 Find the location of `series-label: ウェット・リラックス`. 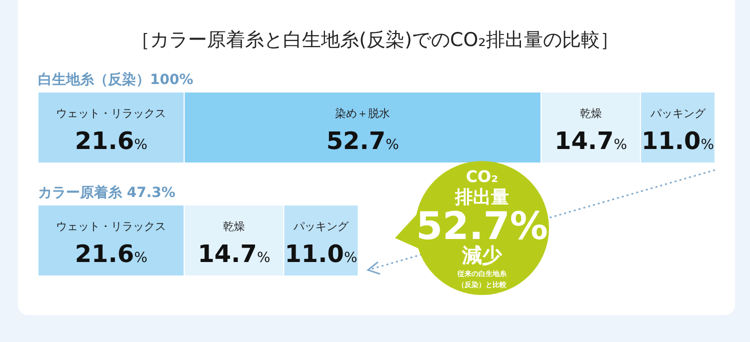

series-label: ウェット・リラックス is located at coordinates (111, 113).